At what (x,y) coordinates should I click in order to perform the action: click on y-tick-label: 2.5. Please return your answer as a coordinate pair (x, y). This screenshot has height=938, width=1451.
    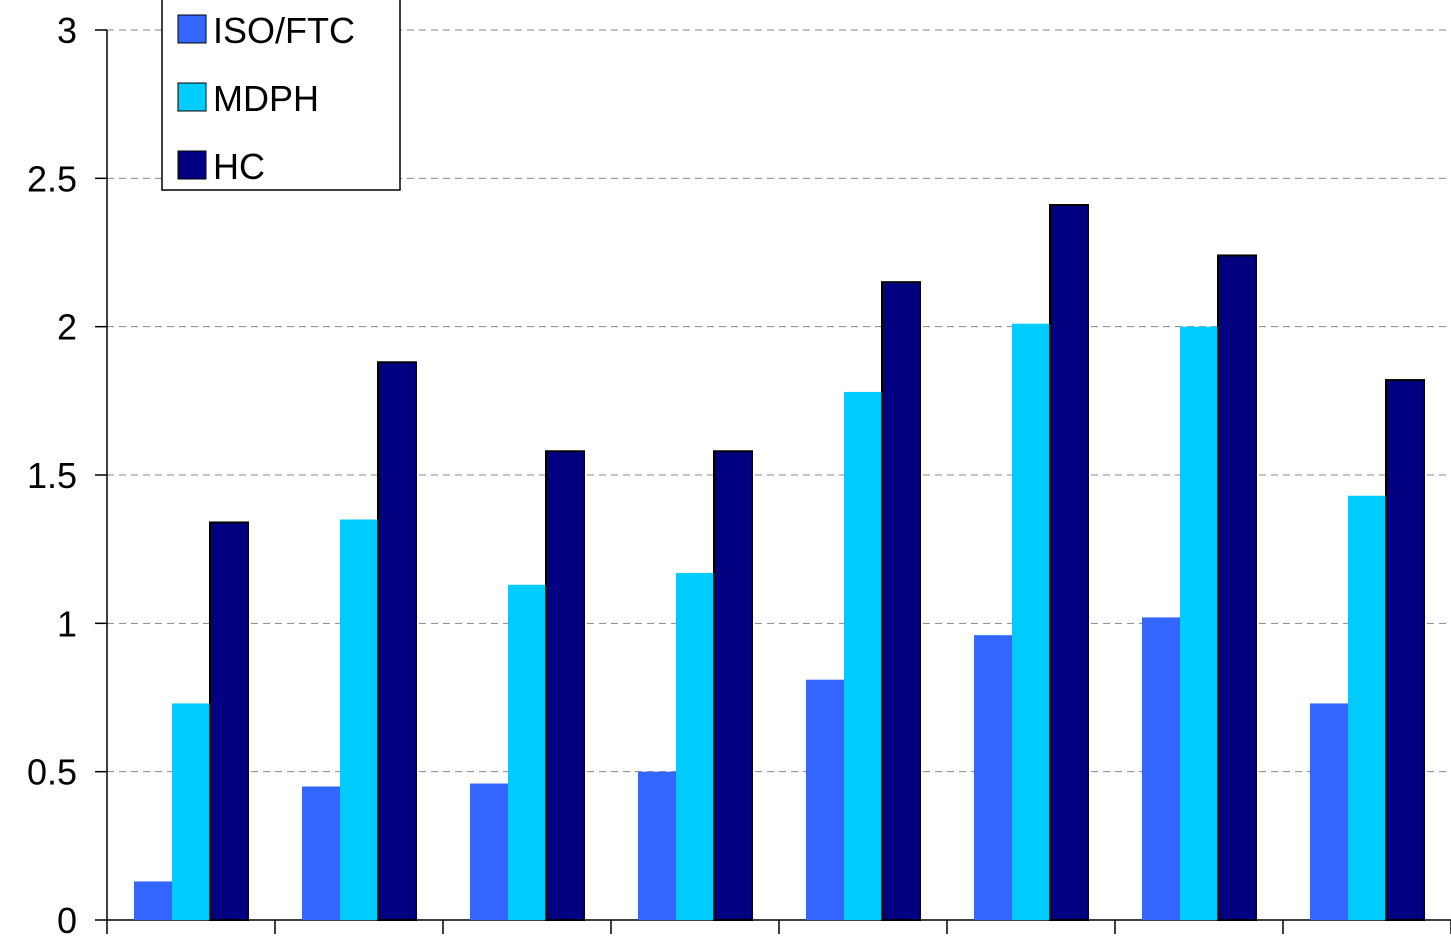
    Looking at the image, I should click on (52, 178).